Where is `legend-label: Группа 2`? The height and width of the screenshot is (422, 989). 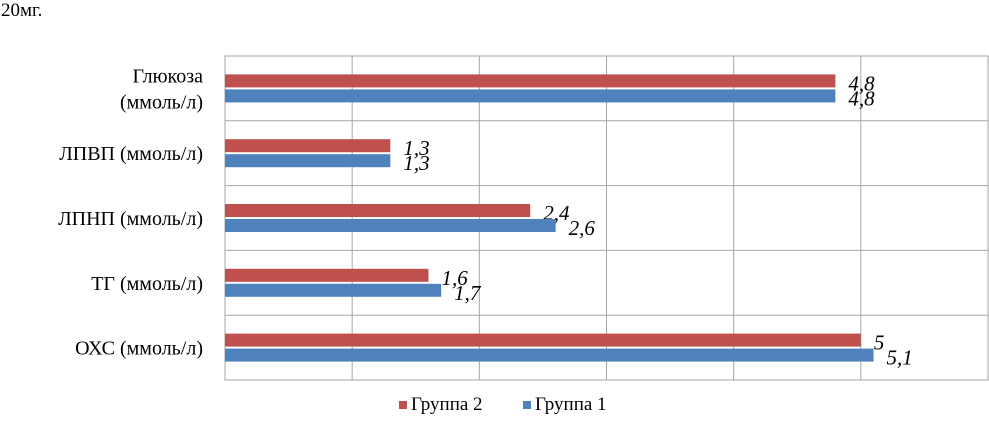
legend-label: Группа 2 is located at coordinates (447, 404).